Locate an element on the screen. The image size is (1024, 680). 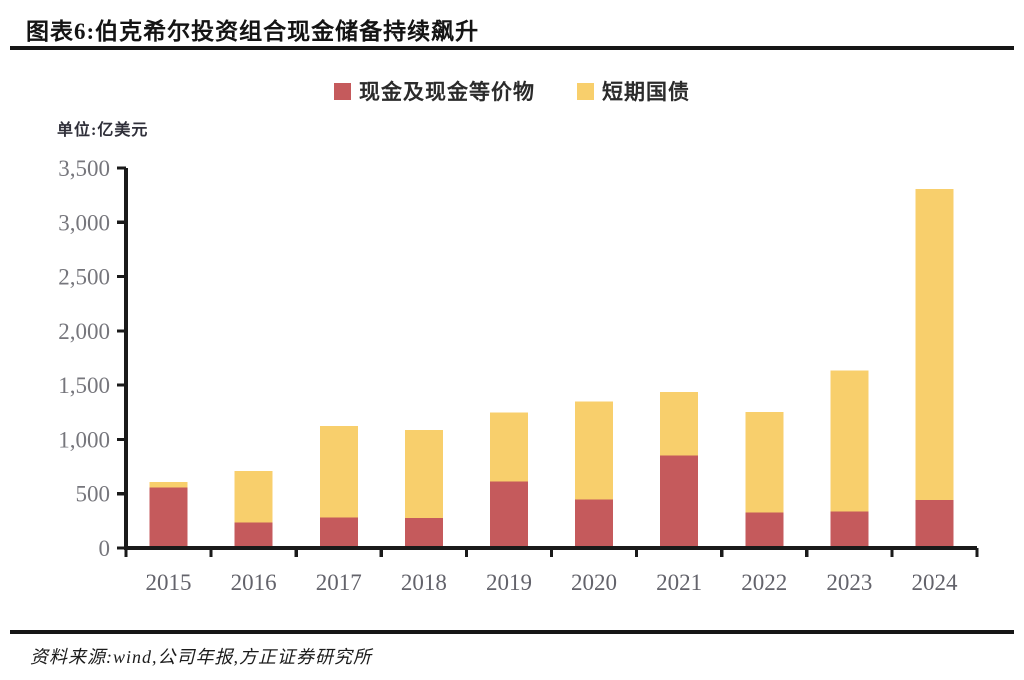
y-tick-label: 2,000 is located at coordinates (84, 331).